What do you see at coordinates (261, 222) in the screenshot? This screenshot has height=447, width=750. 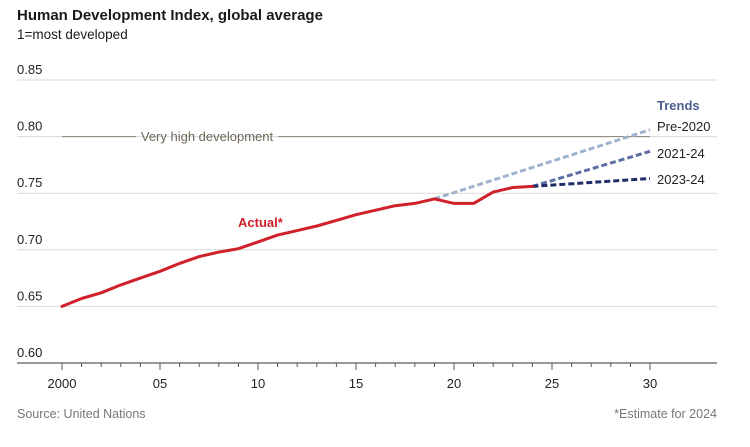 I see `actual-label: Actual*` at bounding box center [261, 222].